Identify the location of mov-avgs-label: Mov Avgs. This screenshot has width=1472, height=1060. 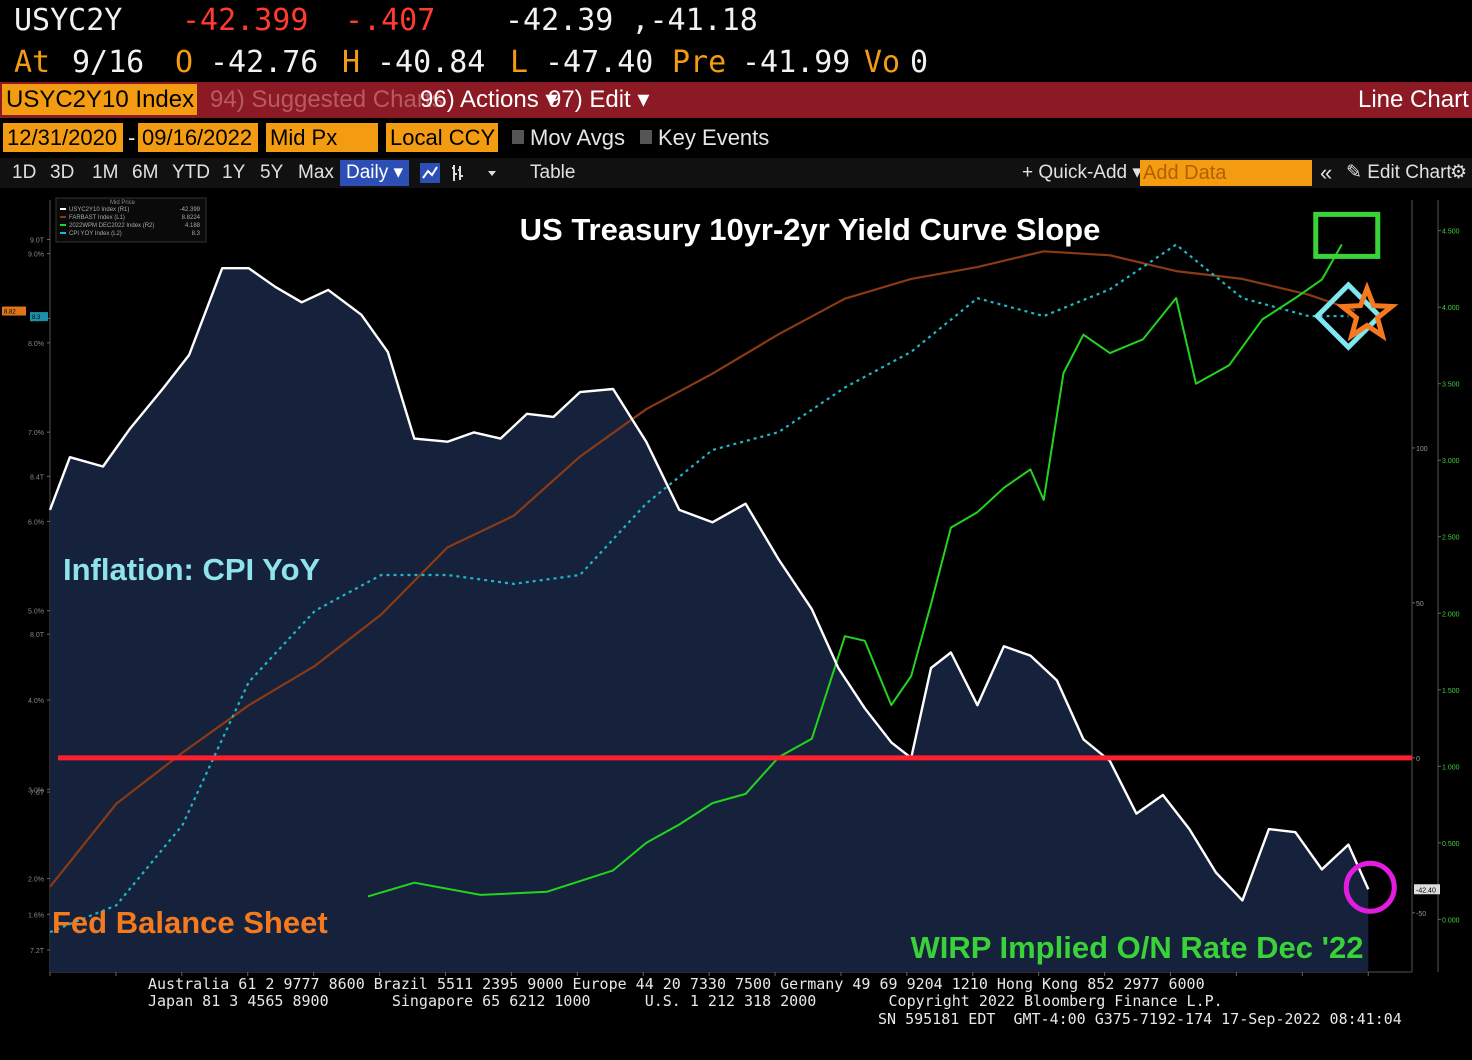
(577, 137).